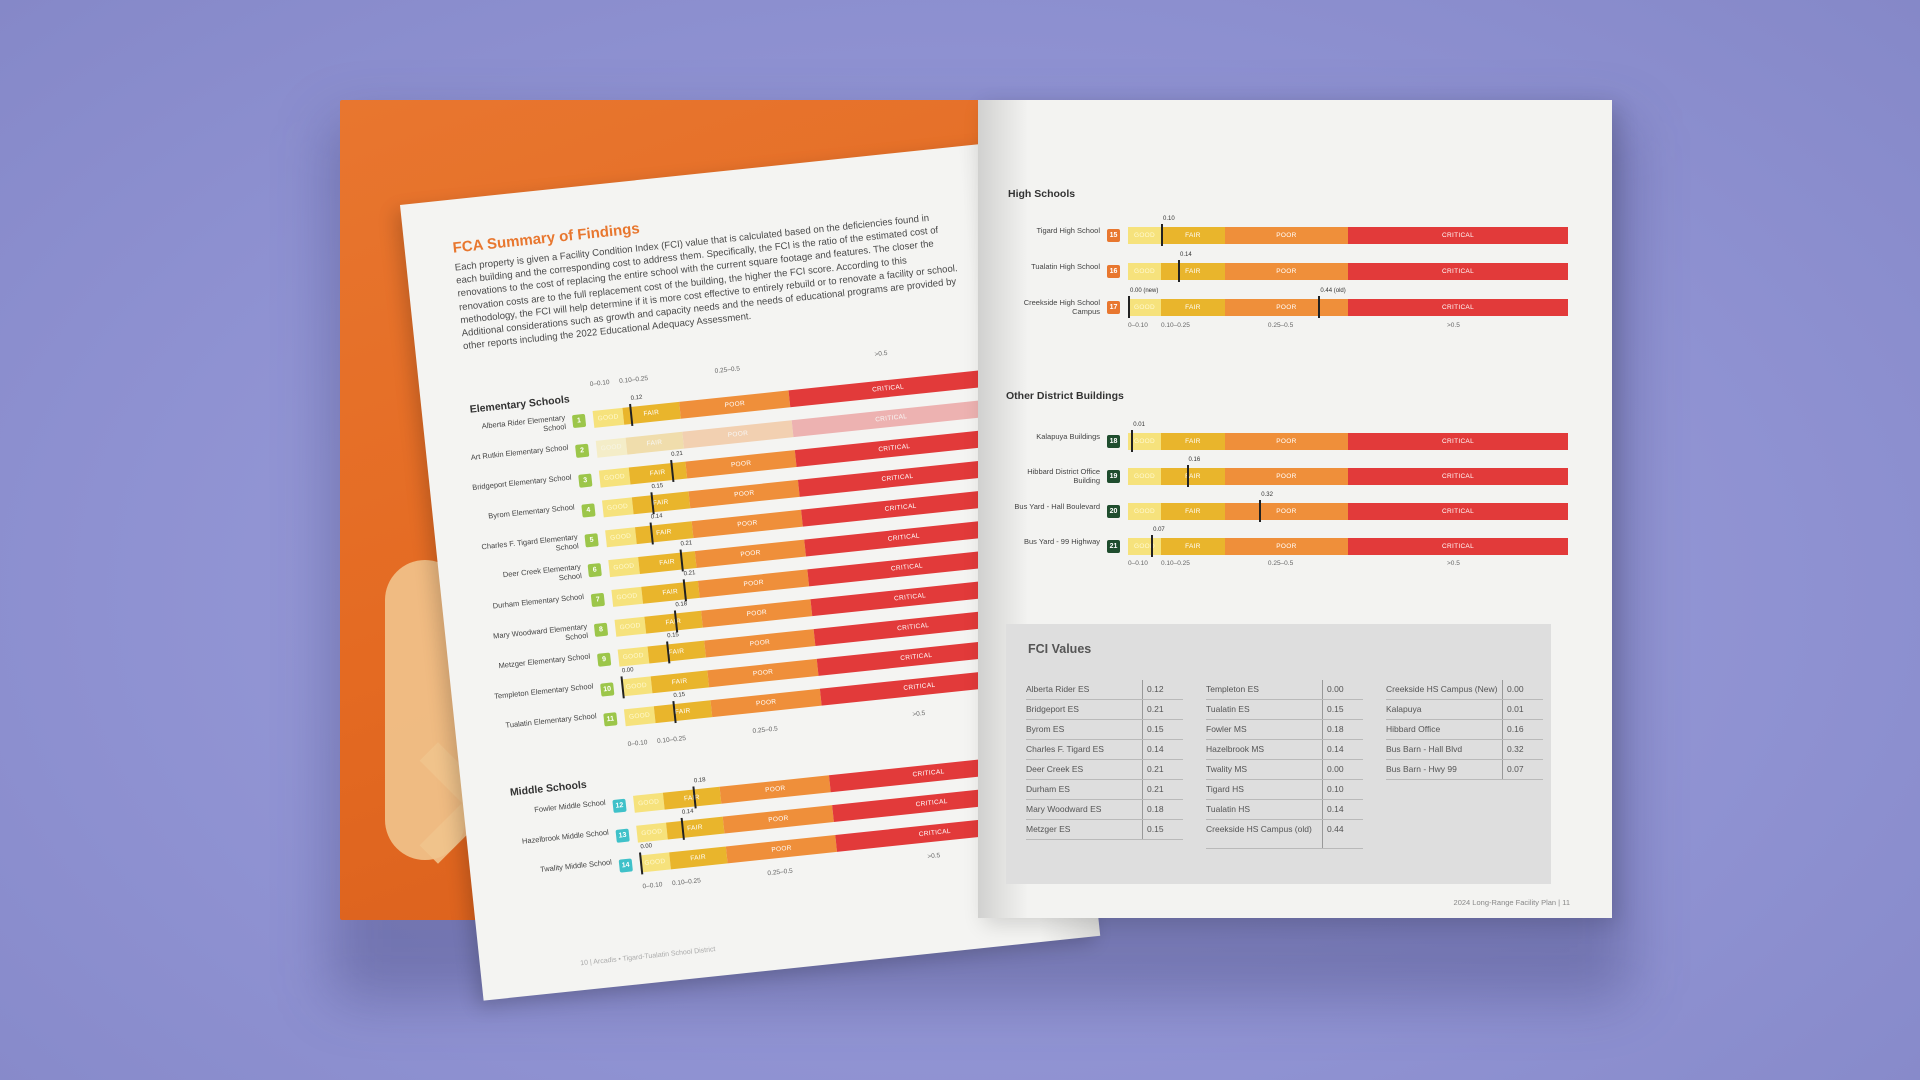 The width and height of the screenshot is (1920, 1080). I want to click on fci-row-name: Tualatin HS, so click(1264, 809).